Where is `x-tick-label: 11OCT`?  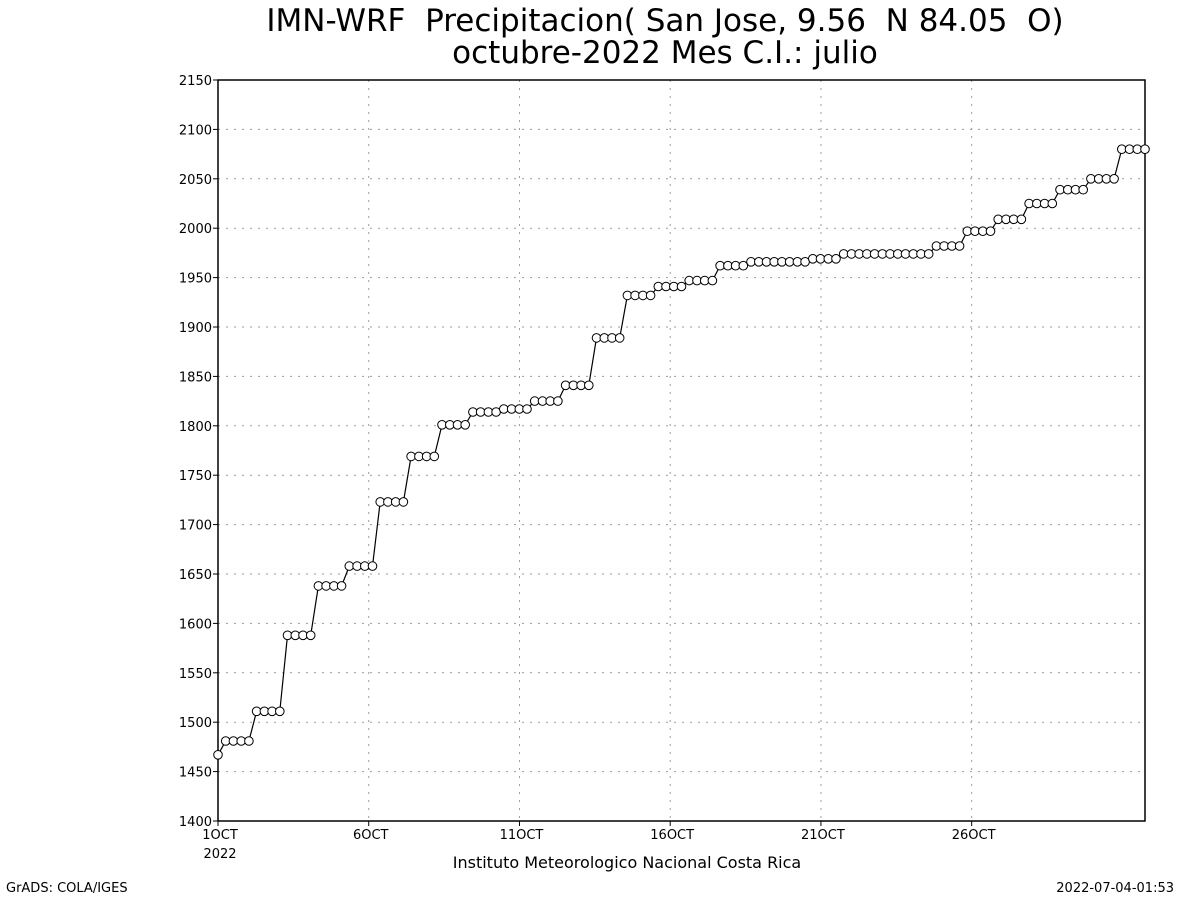
x-tick-label: 11OCT is located at coordinates (522, 835).